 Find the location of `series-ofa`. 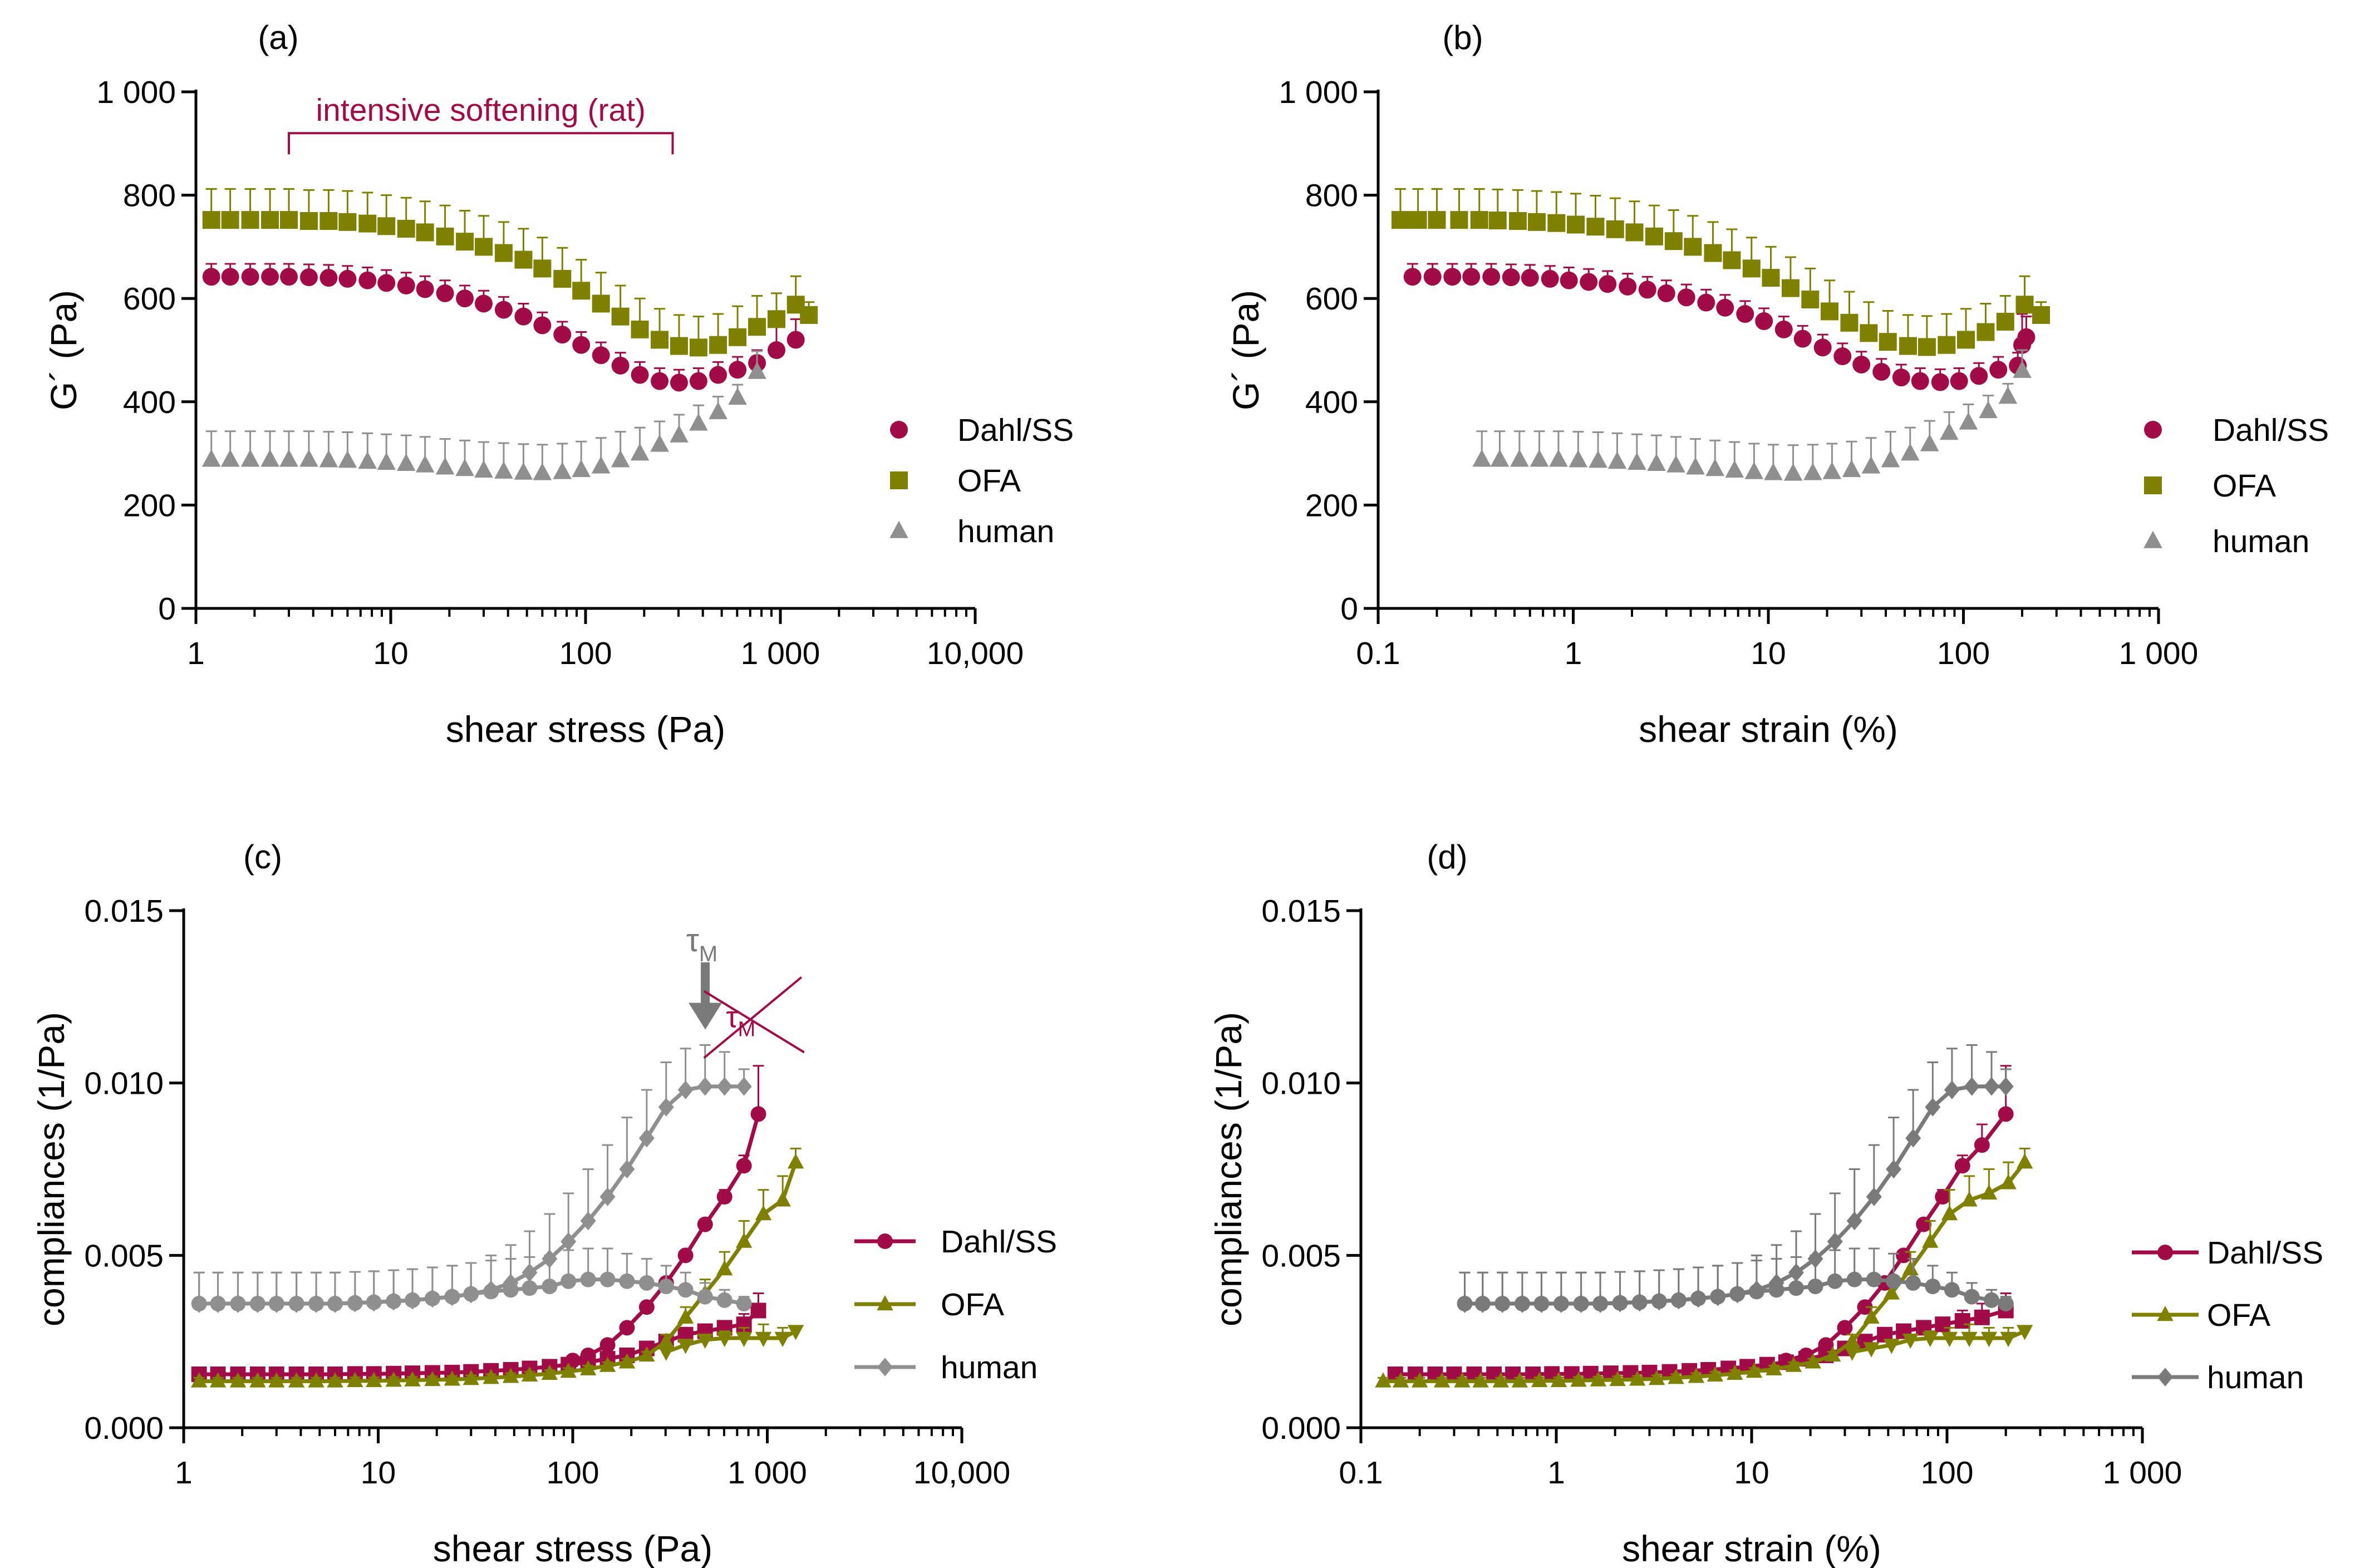

series-ofa is located at coordinates (1720, 272).